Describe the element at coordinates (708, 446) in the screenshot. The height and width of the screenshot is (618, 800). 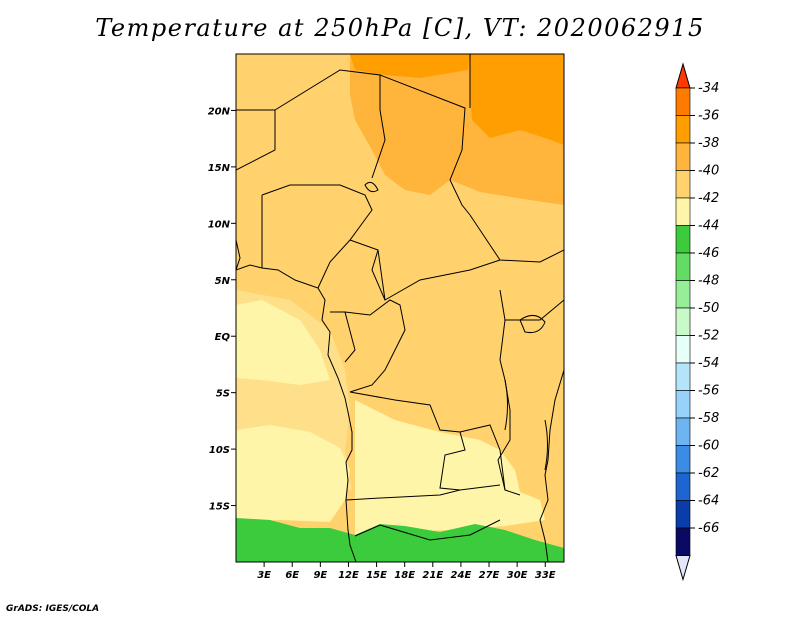
I see `colorbar-label: -60` at that location.